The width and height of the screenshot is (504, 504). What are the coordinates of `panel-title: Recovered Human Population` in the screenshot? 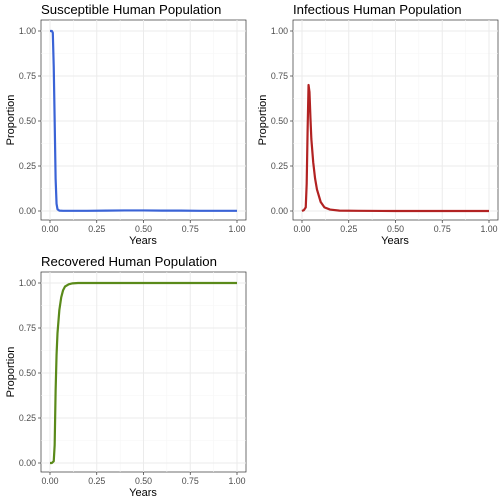 It's located at (129, 261).